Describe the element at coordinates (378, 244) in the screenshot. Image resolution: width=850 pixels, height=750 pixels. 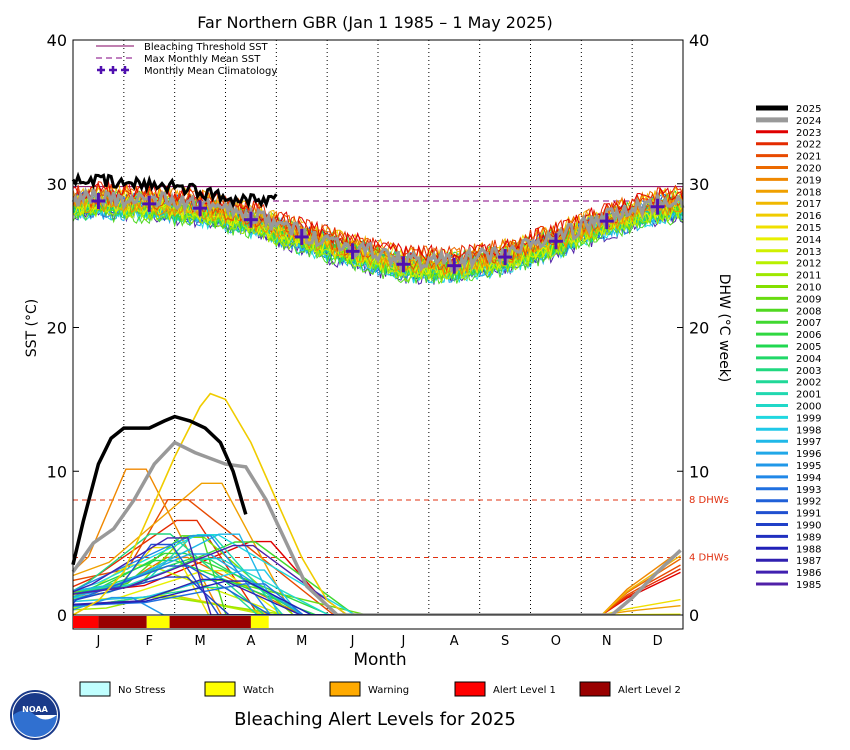
I see `sst-line-2008` at that location.